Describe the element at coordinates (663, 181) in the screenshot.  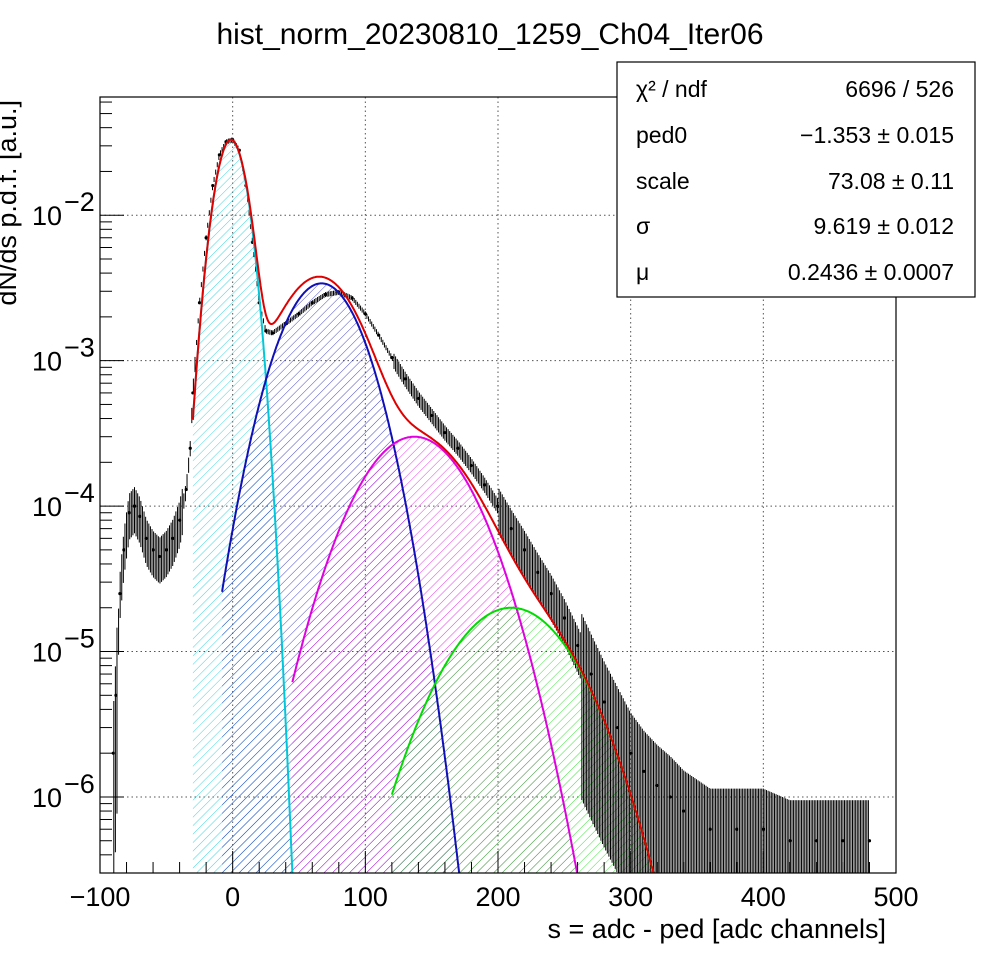
I see `stat-label-scale: scale` at that location.